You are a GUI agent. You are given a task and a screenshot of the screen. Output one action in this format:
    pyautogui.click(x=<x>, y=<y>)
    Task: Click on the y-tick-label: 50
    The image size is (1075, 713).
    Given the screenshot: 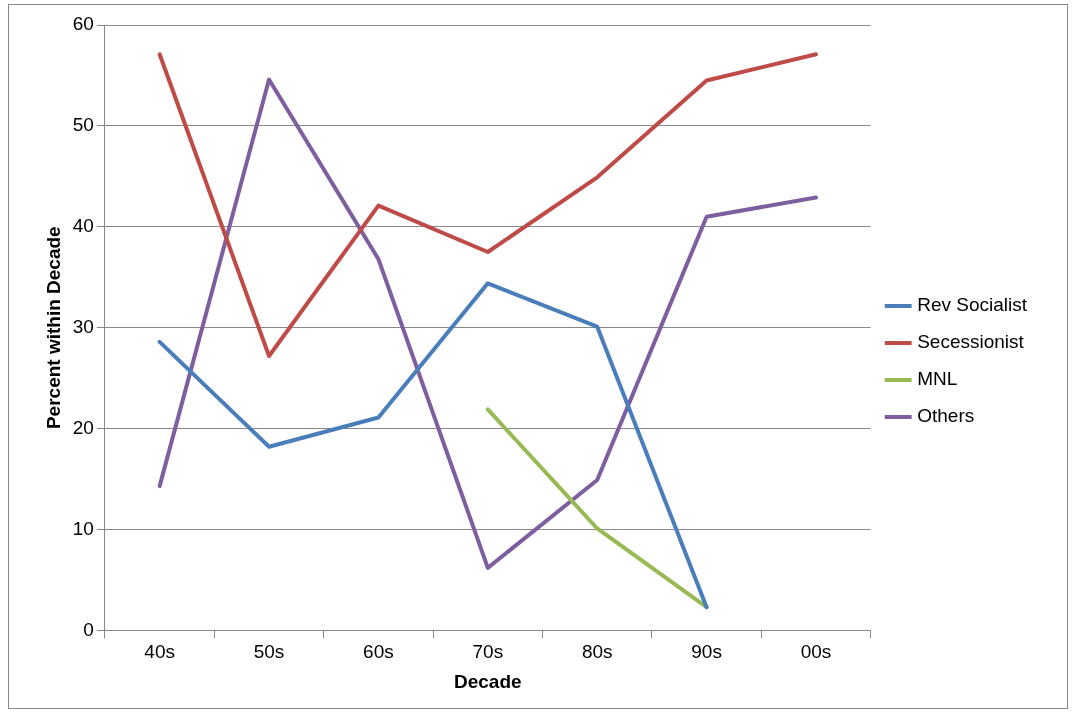 What is the action you would take?
    pyautogui.click(x=83, y=125)
    